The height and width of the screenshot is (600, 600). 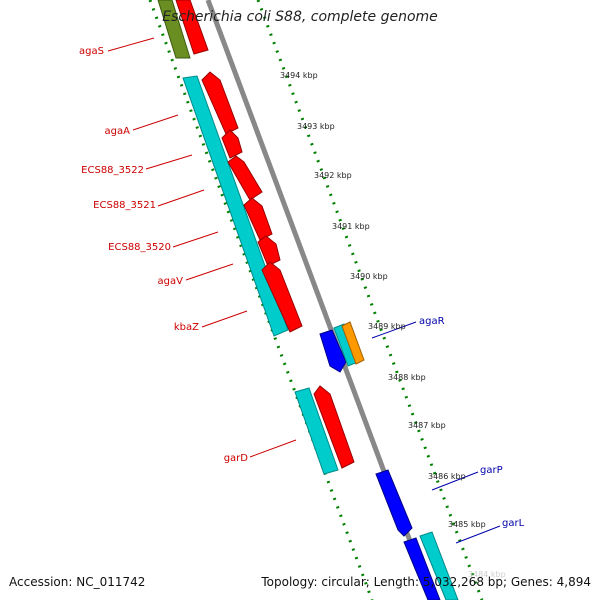 I want to click on gene-glyphs-right, so click(x=389, y=460).